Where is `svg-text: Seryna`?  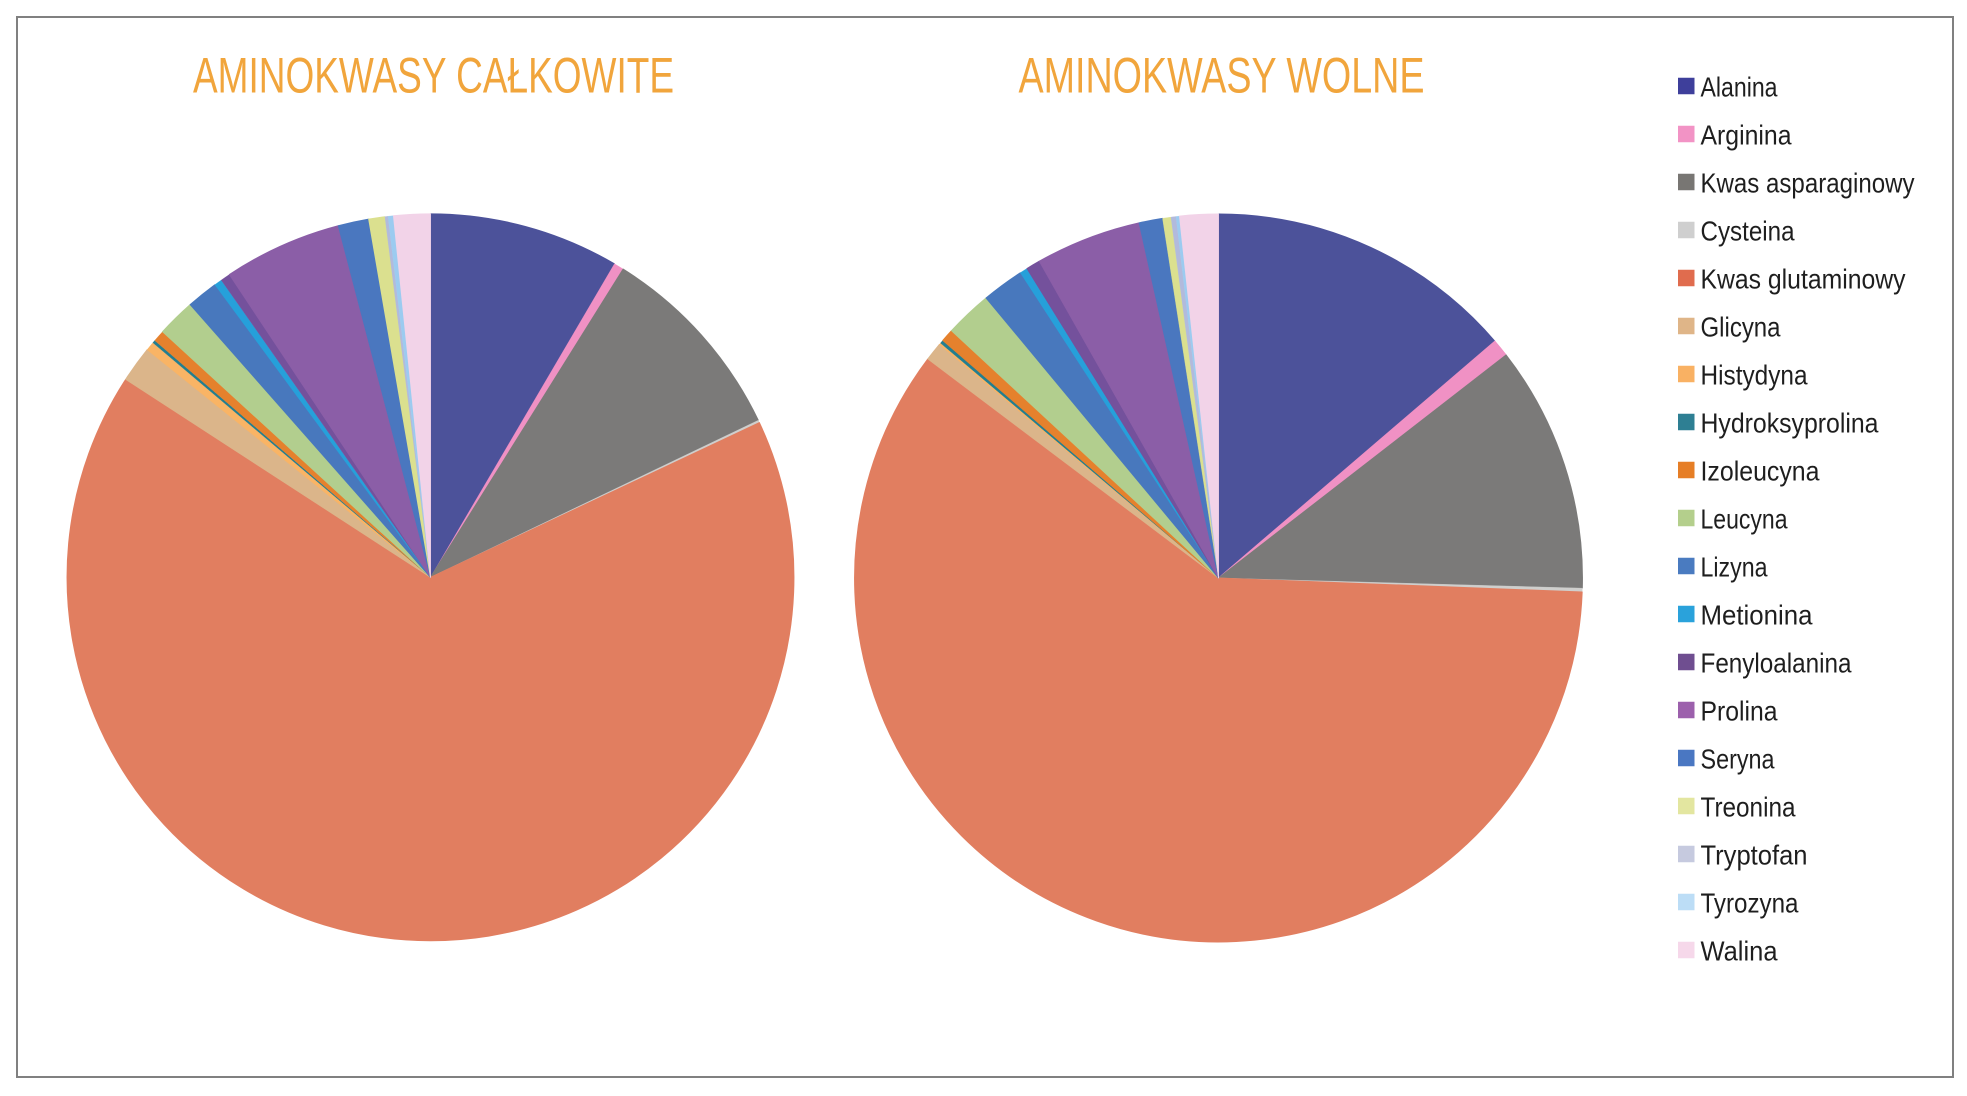 svg-text: Seryna is located at coordinates (1738, 759).